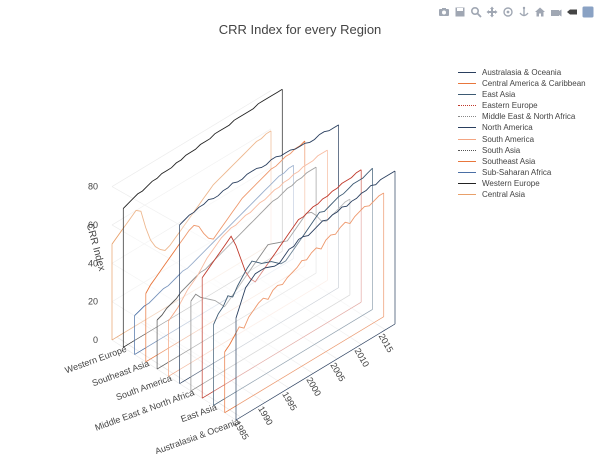  Describe the element at coordinates (491, 12) in the screenshot. I see `pan-icon` at that location.